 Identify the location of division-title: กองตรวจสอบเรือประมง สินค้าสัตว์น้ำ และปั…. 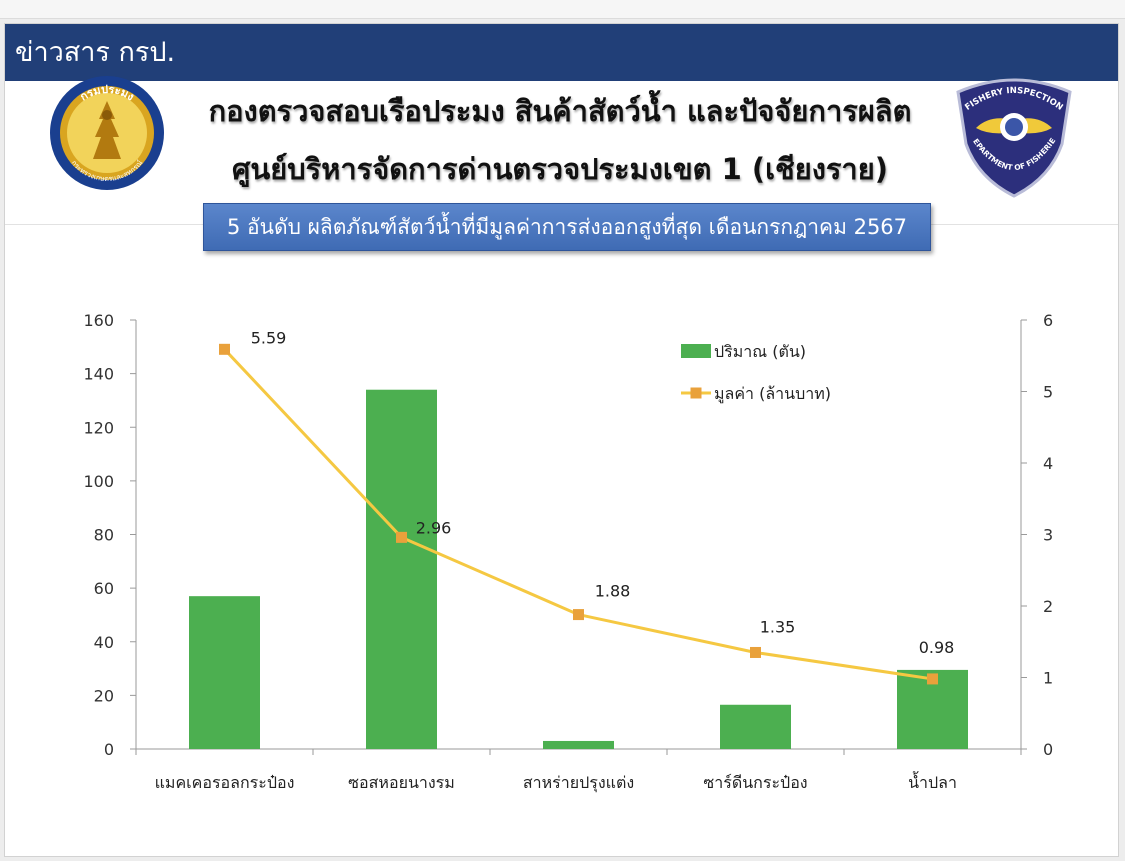
(560, 111).